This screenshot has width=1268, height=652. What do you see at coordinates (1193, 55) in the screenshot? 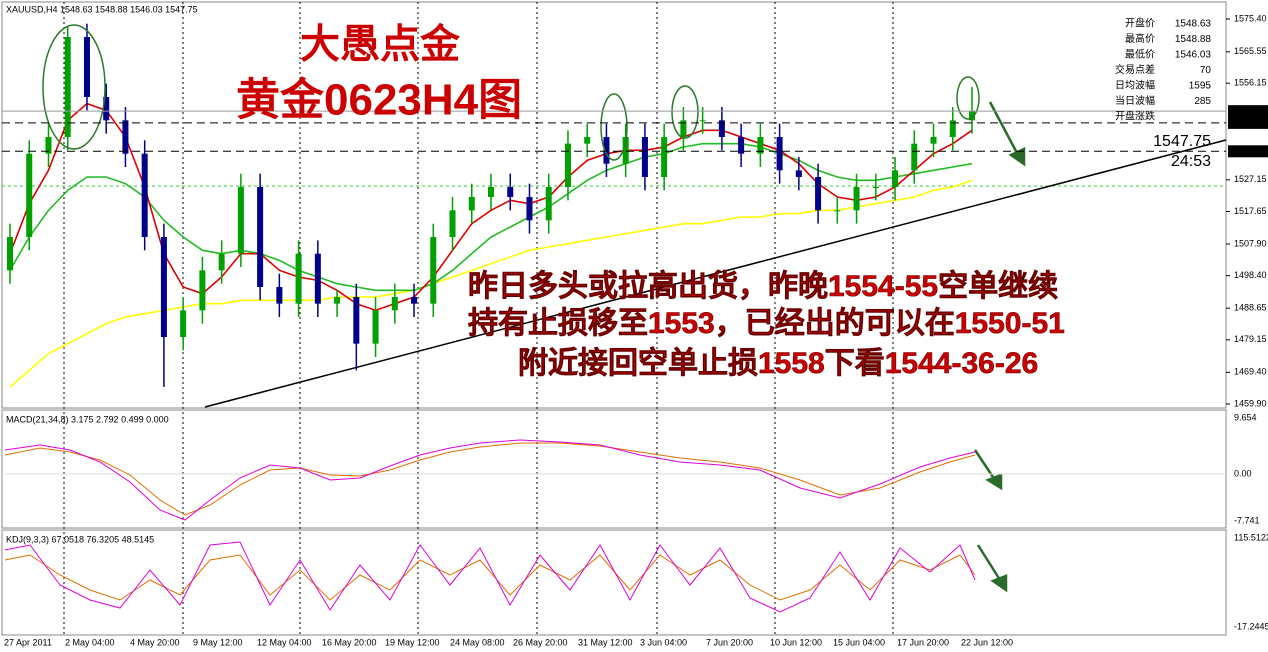
I see `info-value: 1546.03` at bounding box center [1193, 55].